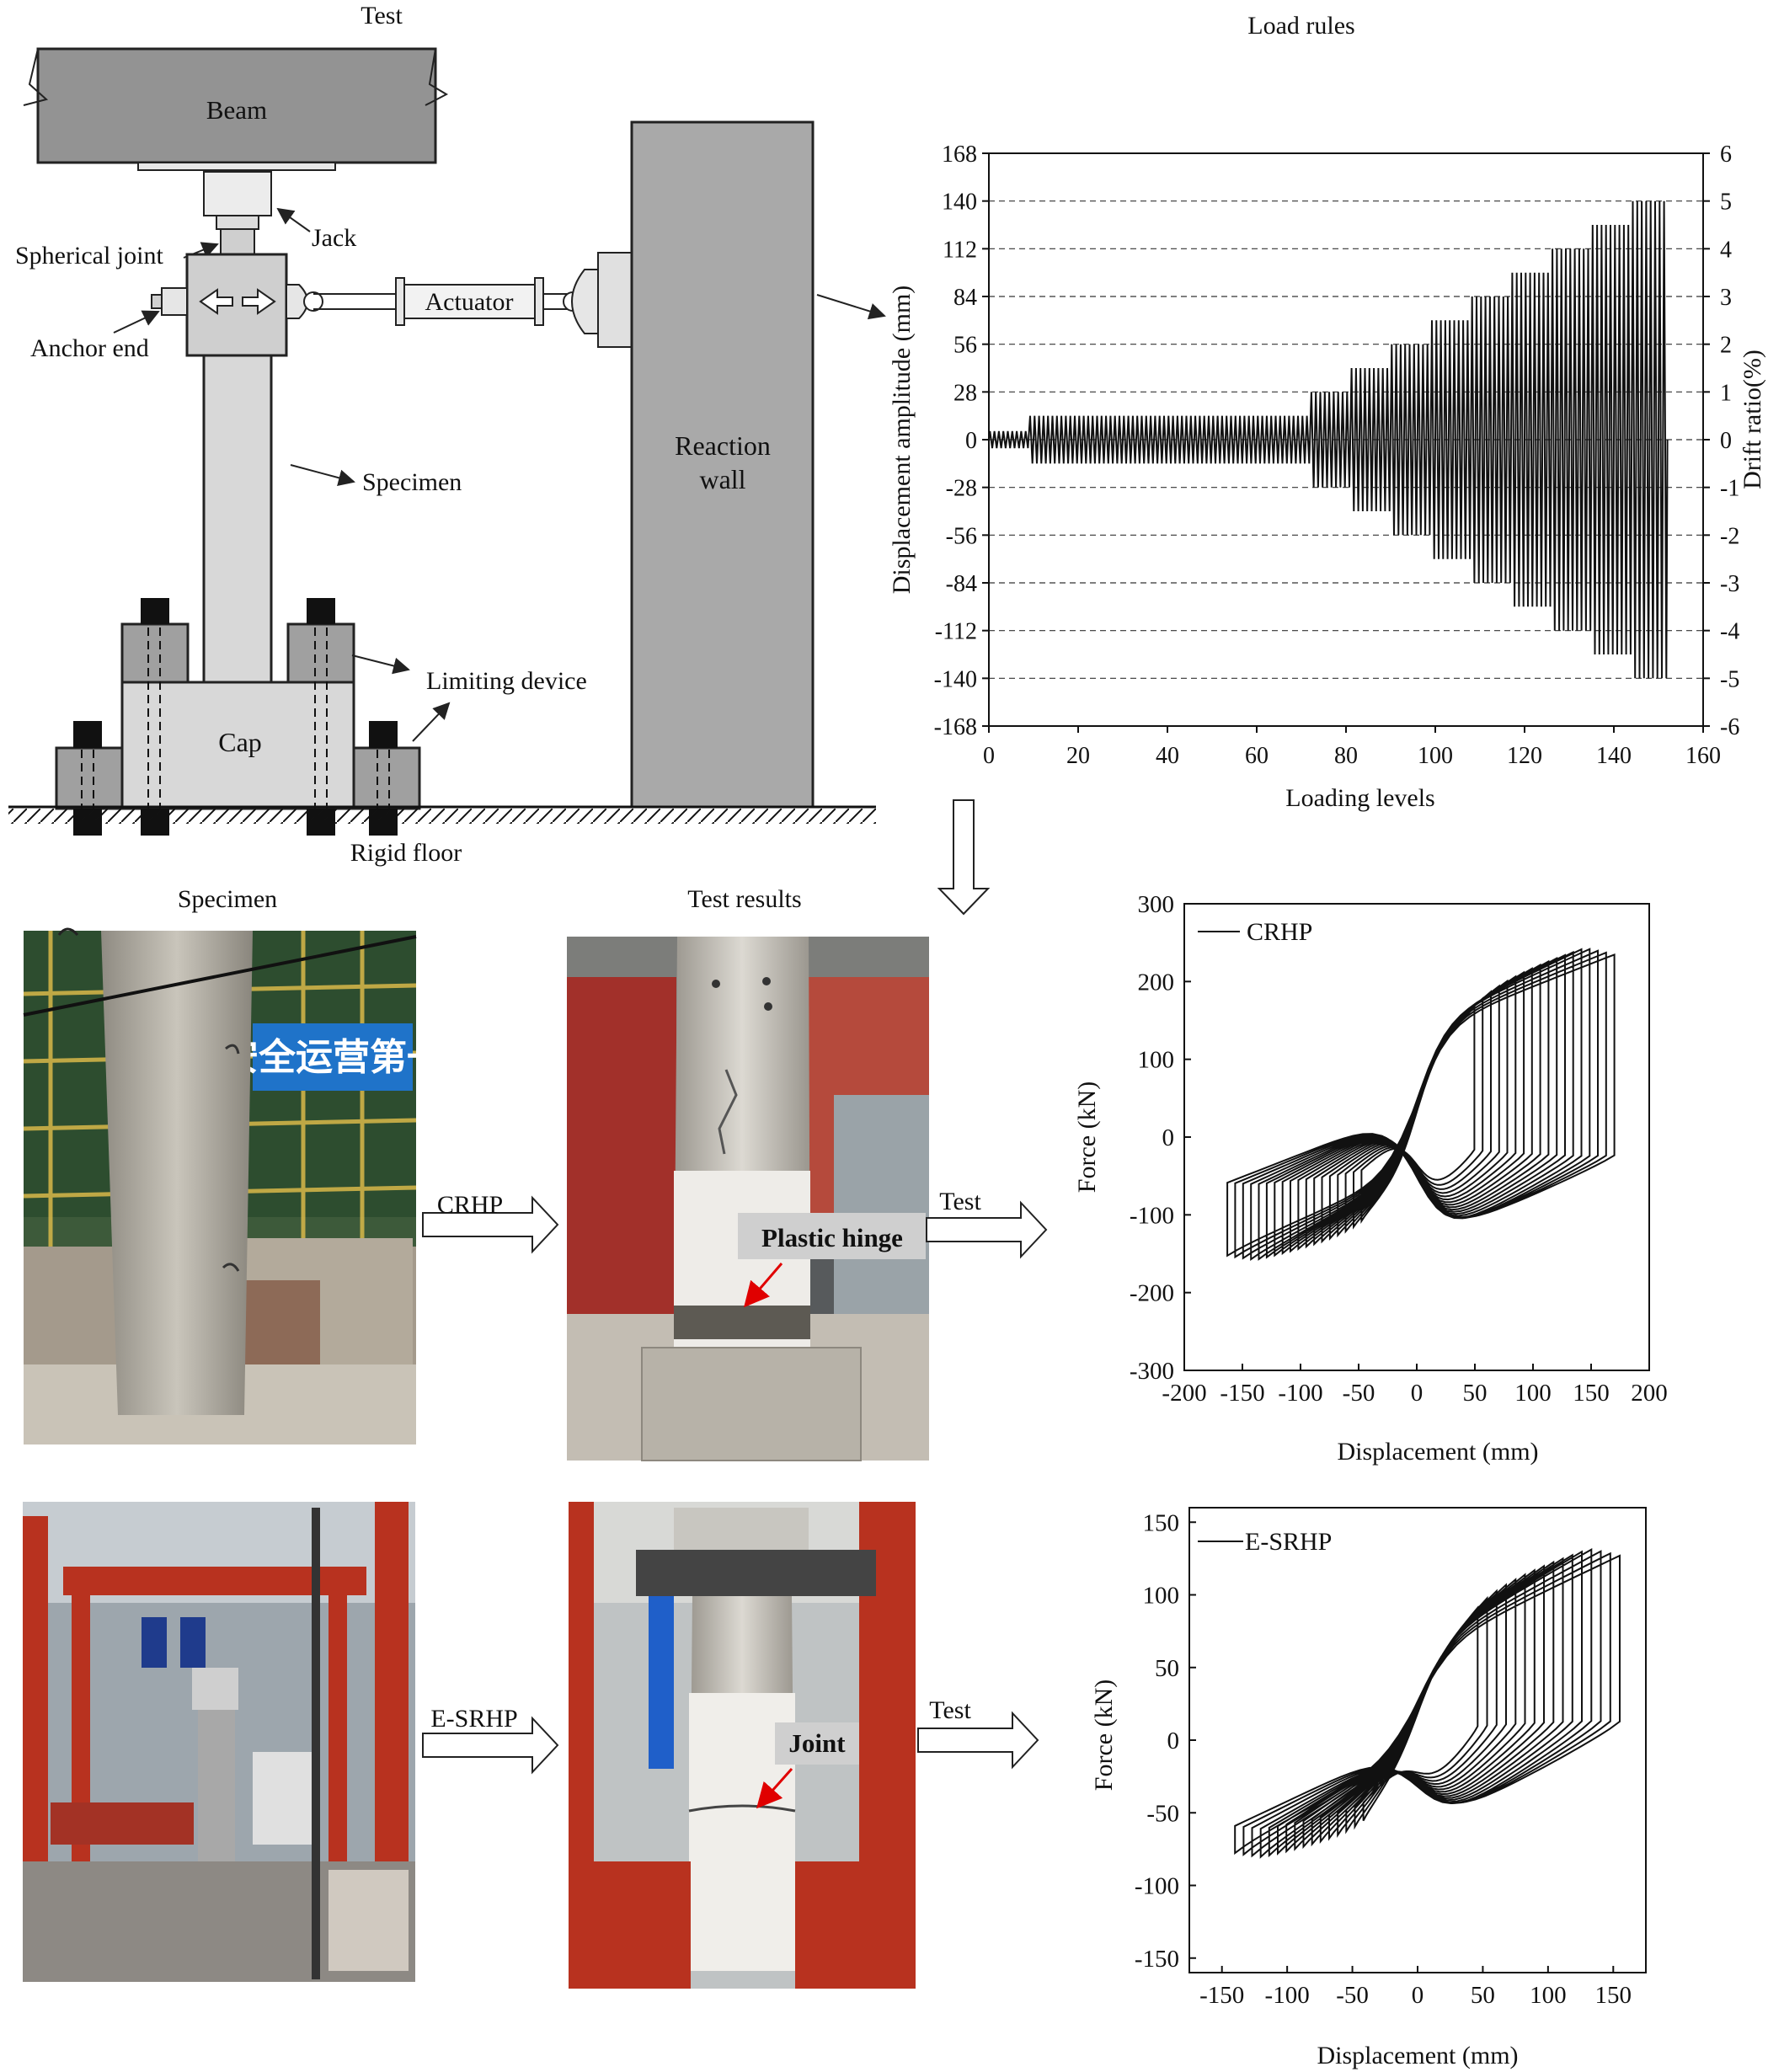 The width and height of the screenshot is (1784, 2072). I want to click on loading-block, so click(236, 305).